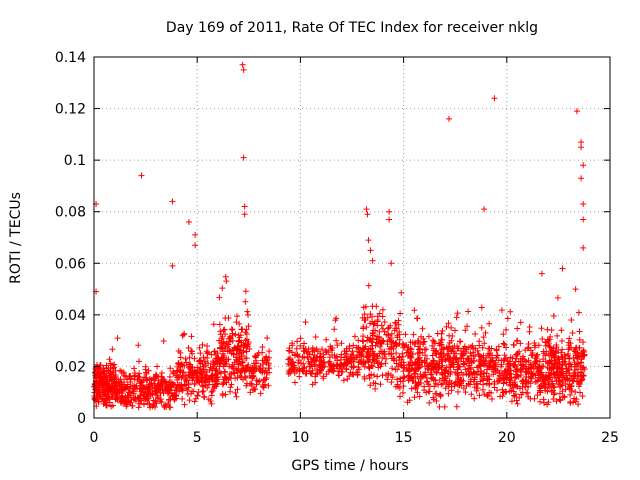  I want to click on x-tick-label: 20, so click(507, 438).